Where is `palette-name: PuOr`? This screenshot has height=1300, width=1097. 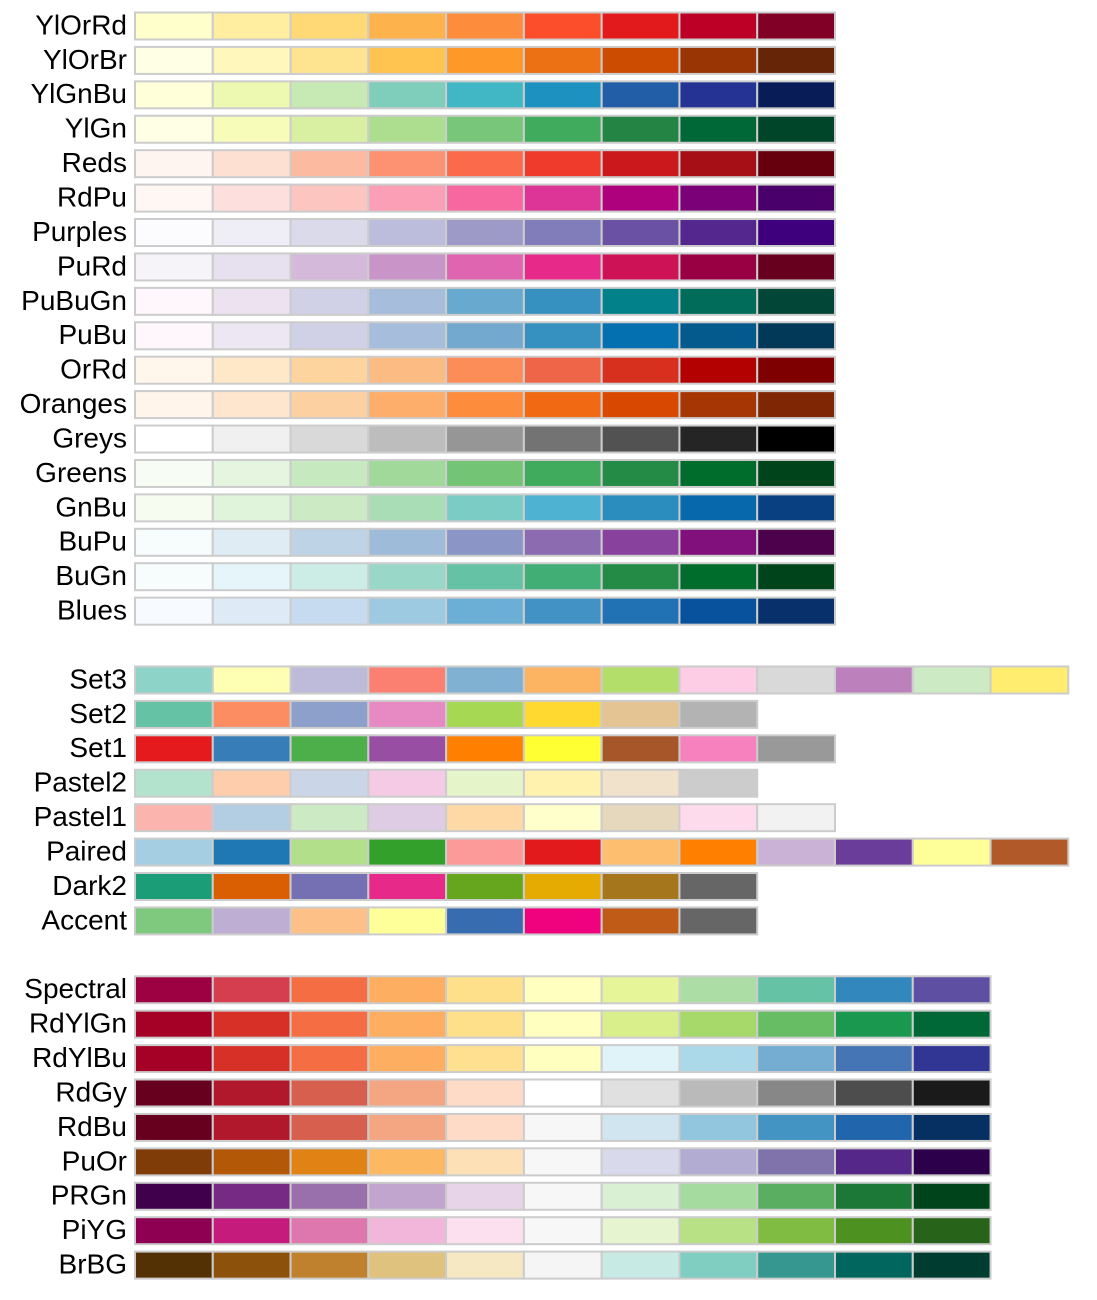
palette-name: PuOr is located at coordinates (94, 1160).